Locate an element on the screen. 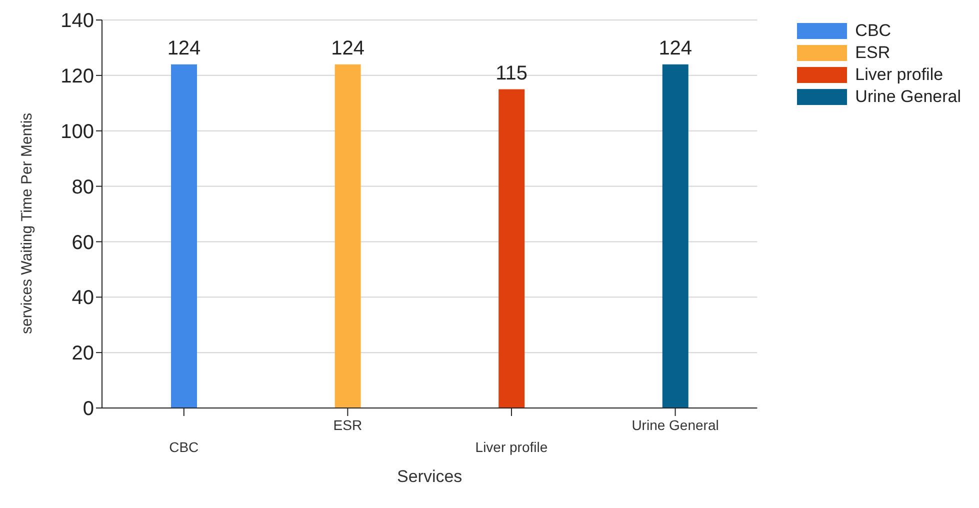  y-tick-label: 0 is located at coordinates (88, 409).